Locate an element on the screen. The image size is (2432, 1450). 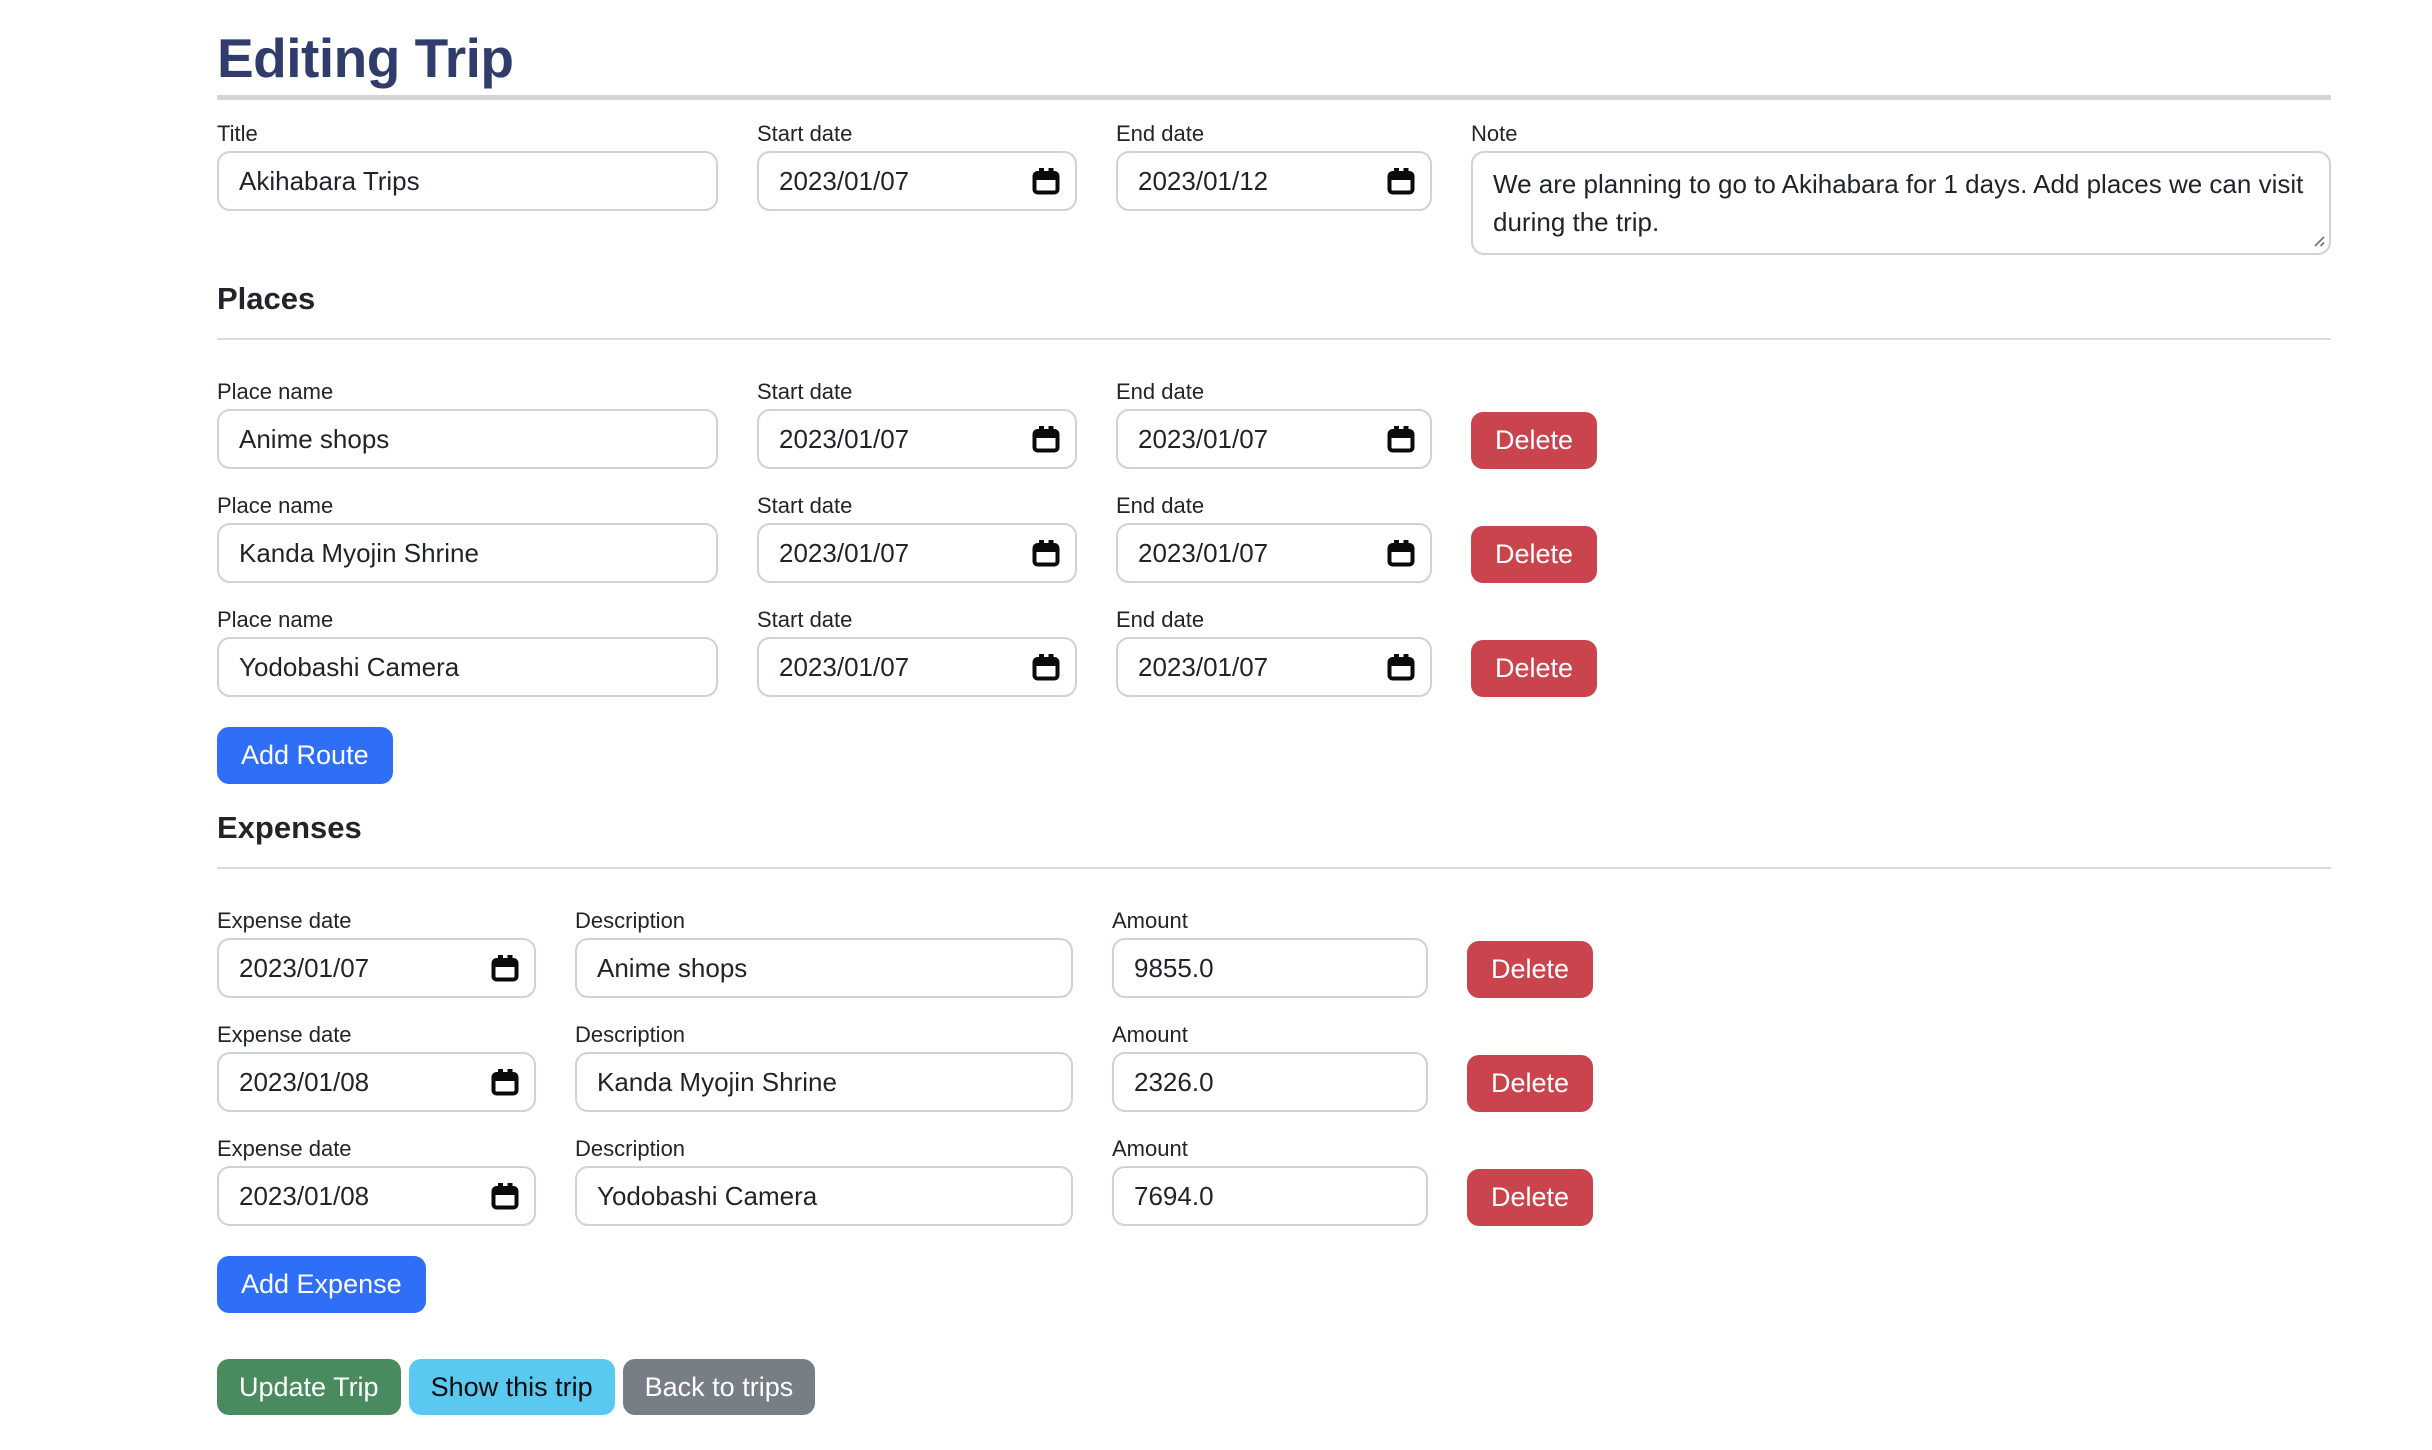
trip-note-field: Note is located at coordinates (1901, 188).